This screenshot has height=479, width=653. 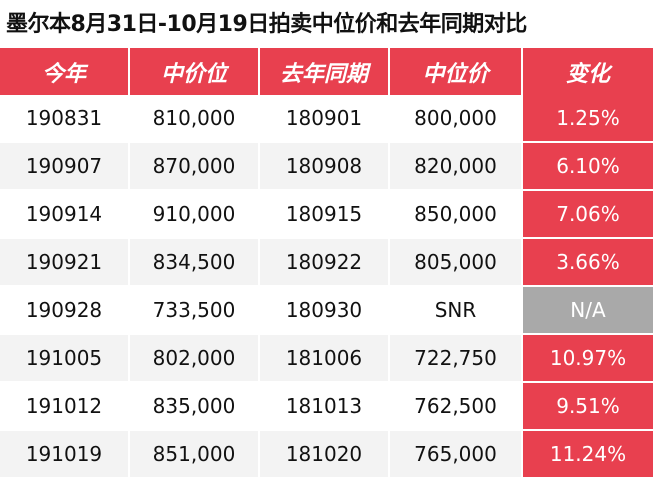 What do you see at coordinates (195, 359) in the screenshot?
I see `cell-this-year-median: 802,000` at bounding box center [195, 359].